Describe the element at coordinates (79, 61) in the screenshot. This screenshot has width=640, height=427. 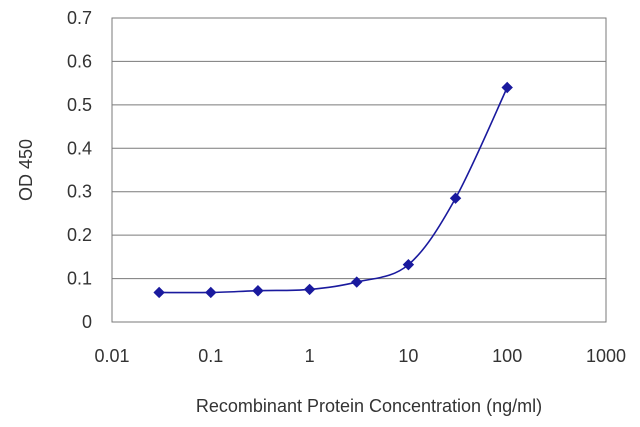
I see `y-tick-label: 0.6` at that location.